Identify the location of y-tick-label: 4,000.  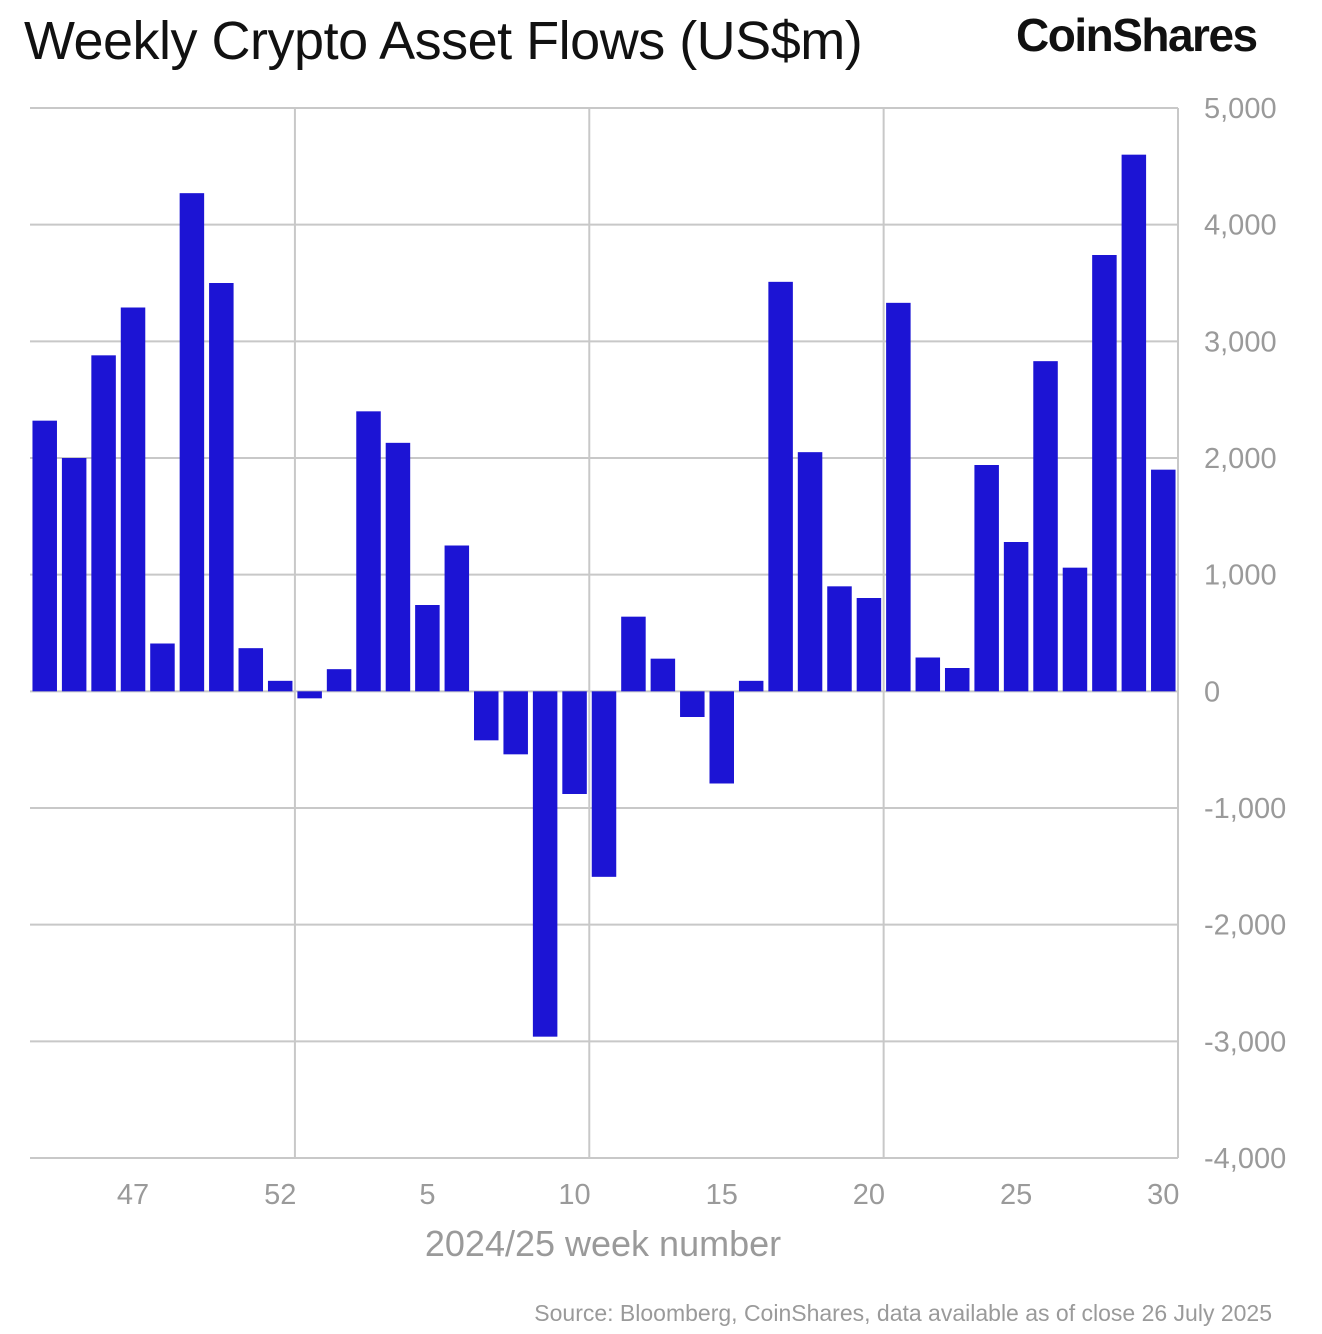
(1240, 226).